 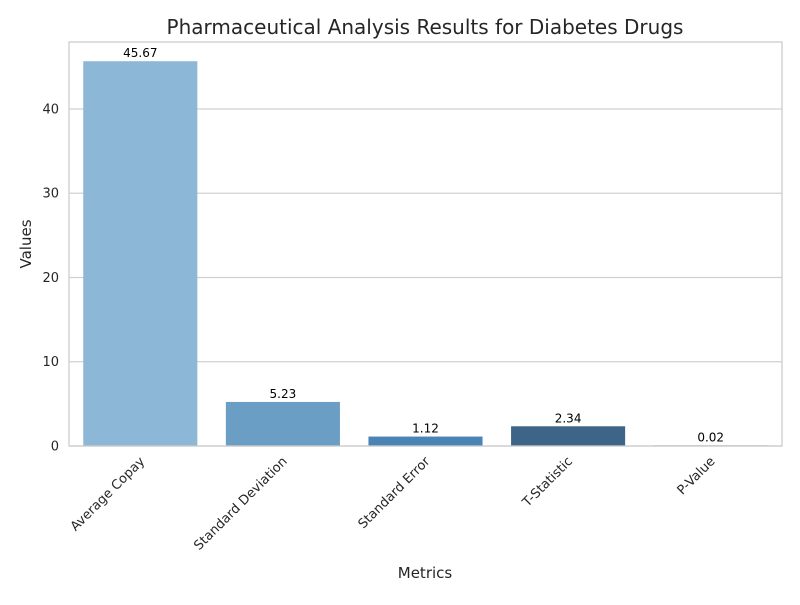 I want to click on bar-value-label: 5.23, so click(x=283, y=394).